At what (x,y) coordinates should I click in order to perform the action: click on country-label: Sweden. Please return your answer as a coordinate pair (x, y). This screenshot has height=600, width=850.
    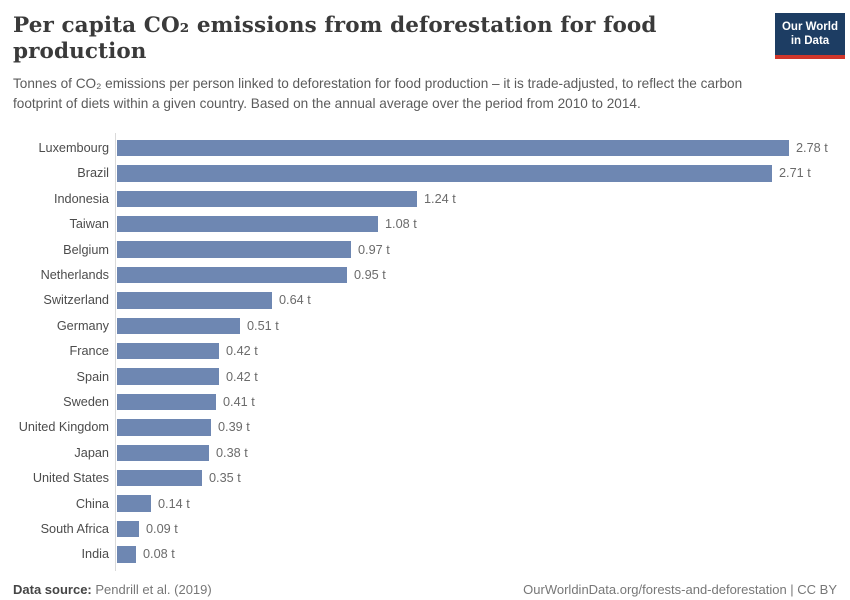
    Looking at the image, I should click on (86, 401).